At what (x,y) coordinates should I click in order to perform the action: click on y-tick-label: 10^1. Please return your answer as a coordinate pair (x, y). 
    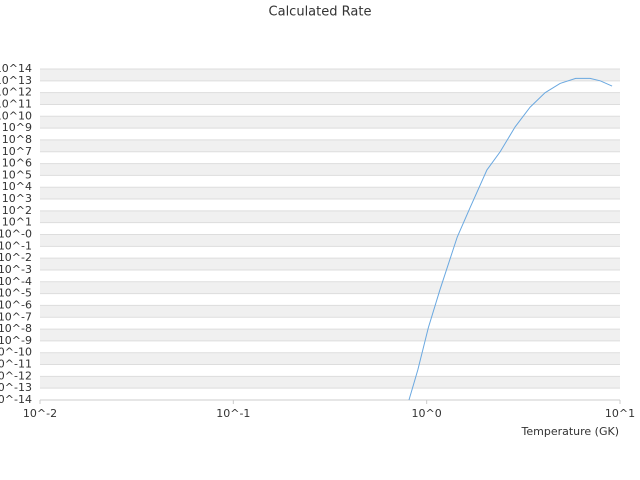
    Looking at the image, I should click on (17, 222).